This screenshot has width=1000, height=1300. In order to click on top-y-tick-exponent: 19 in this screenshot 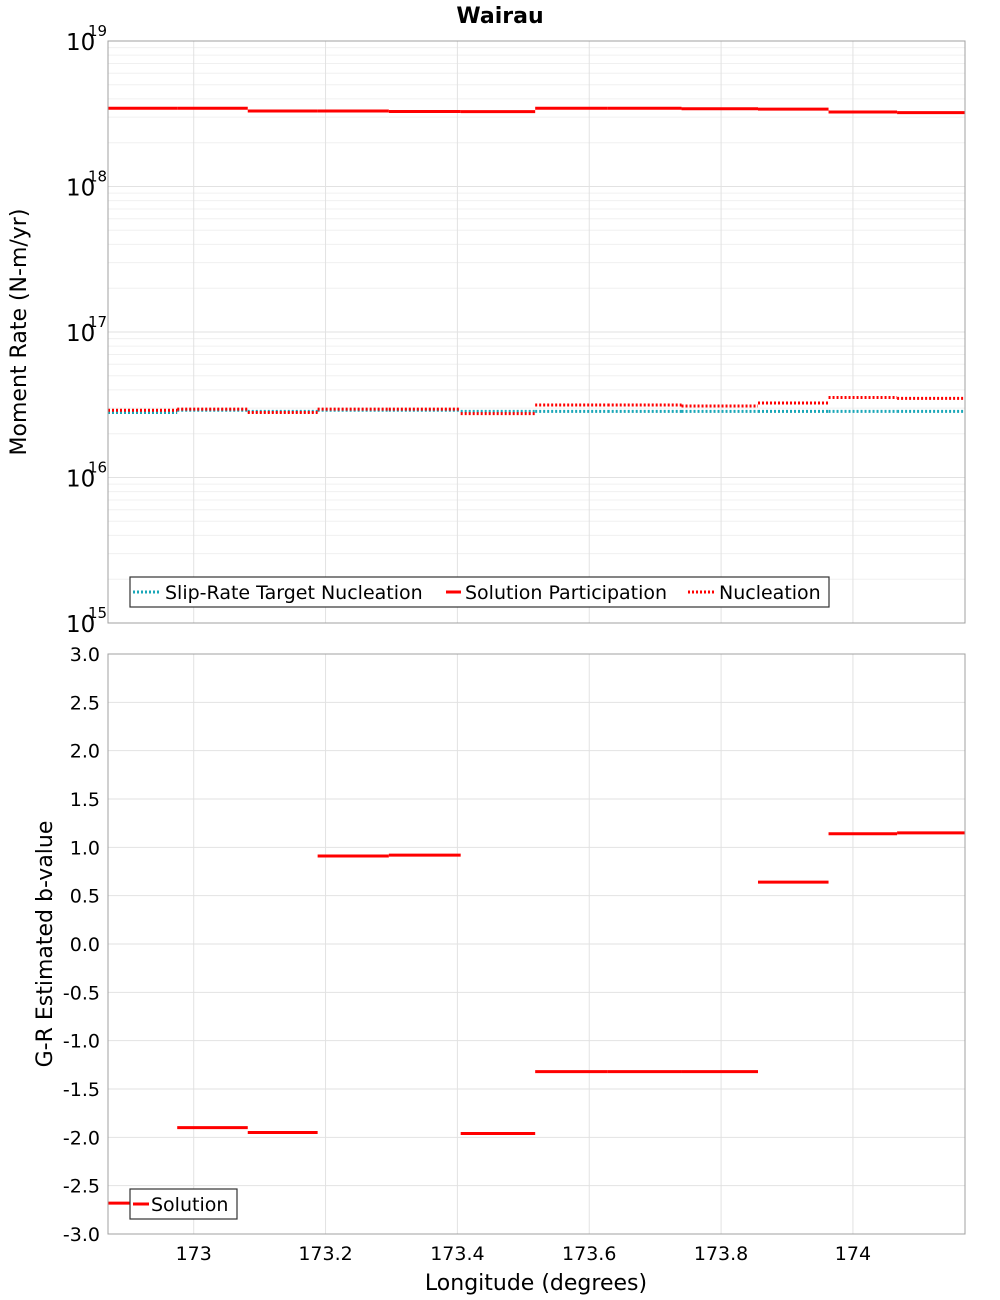, I will do `click(97, 31)`.